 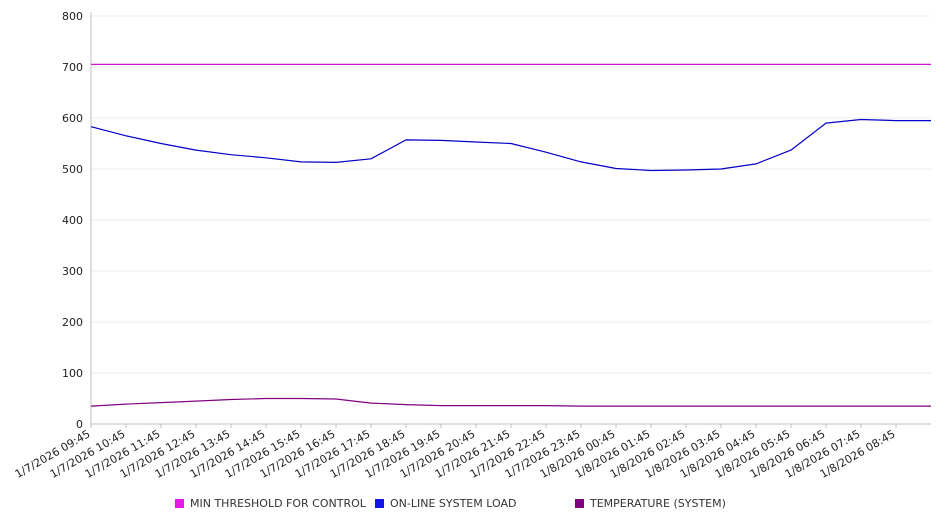 I want to click on legend-item-system-load: ON-LINE SYSTEM LOAD, so click(x=445, y=503).